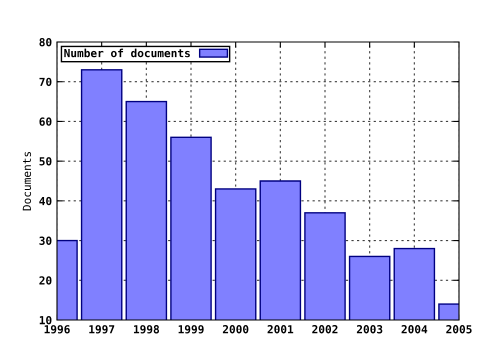 This screenshot has width=480, height=350. I want to click on y-tick-label: 60, so click(45, 121).